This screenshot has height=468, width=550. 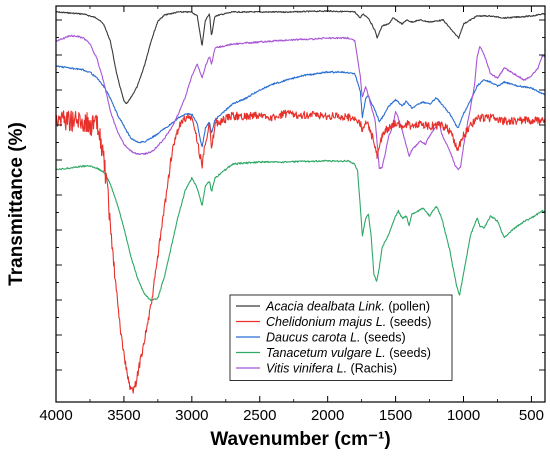 I want to click on legend-entry: Chelidonium majus L. (seeds), so click(x=348, y=322).